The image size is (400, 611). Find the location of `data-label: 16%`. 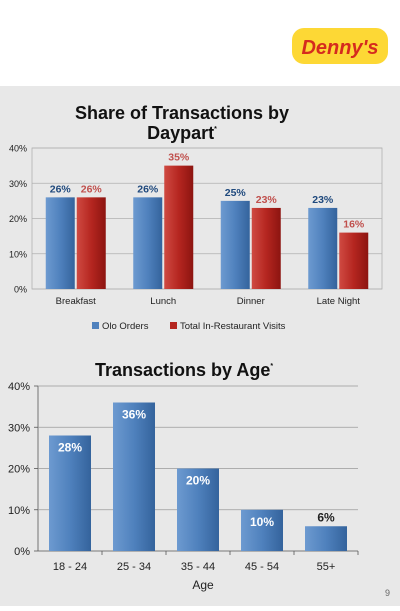

data-label: 16% is located at coordinates (354, 225).